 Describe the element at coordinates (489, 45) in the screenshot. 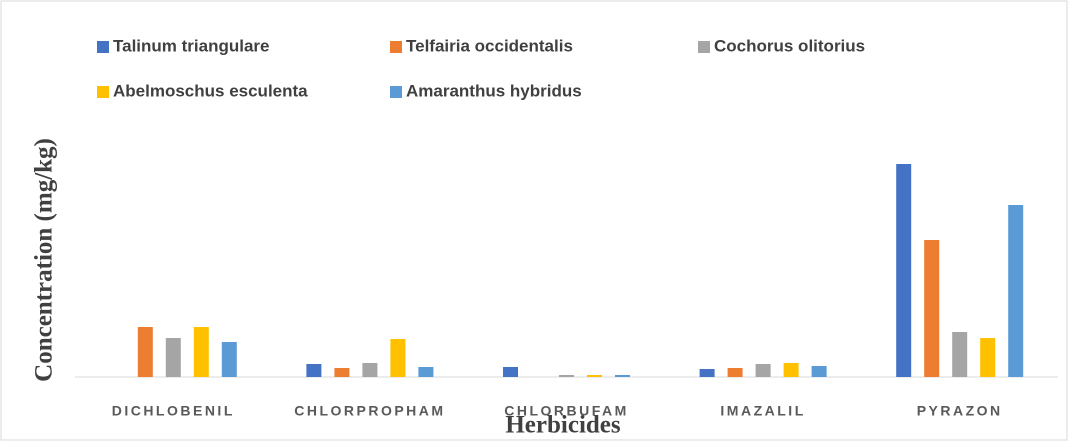

I see `legend-label: Telfairia occidentalis` at that location.